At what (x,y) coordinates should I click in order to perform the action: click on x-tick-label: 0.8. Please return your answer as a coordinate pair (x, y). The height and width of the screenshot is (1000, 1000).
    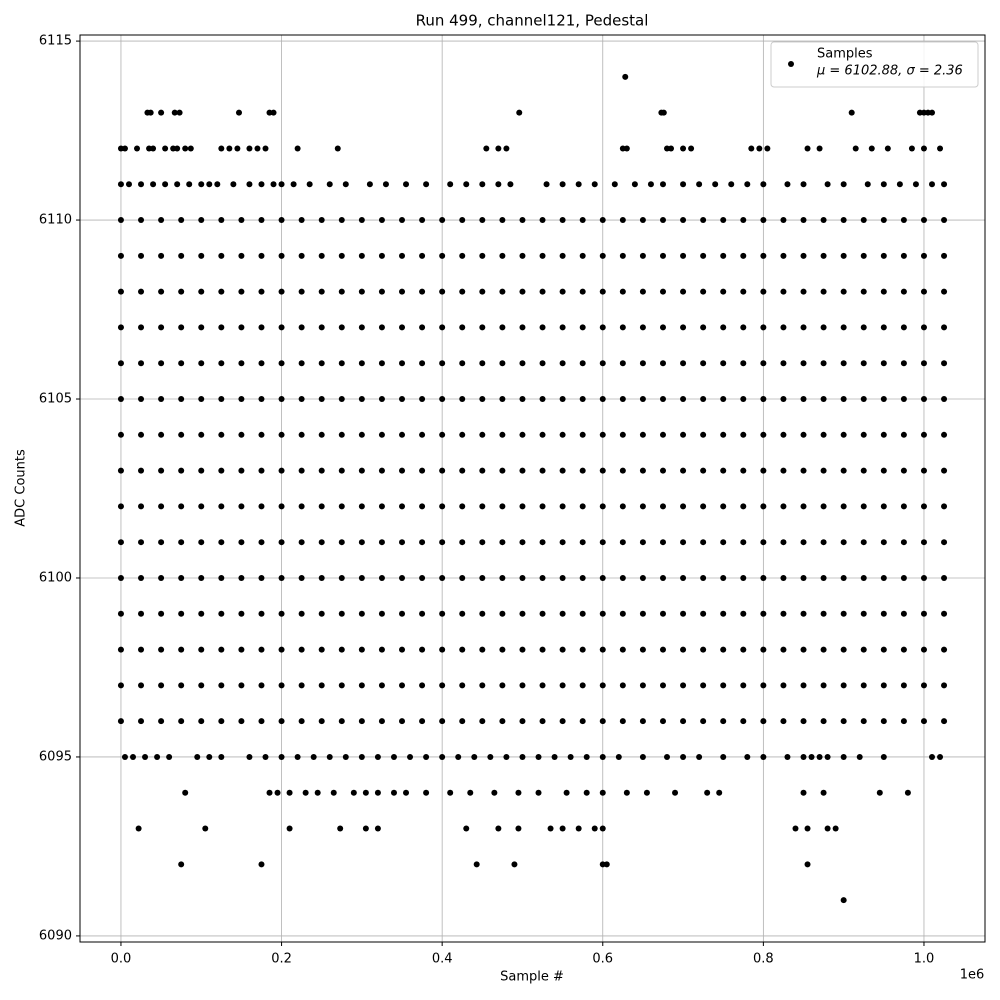
    Looking at the image, I should click on (763, 959).